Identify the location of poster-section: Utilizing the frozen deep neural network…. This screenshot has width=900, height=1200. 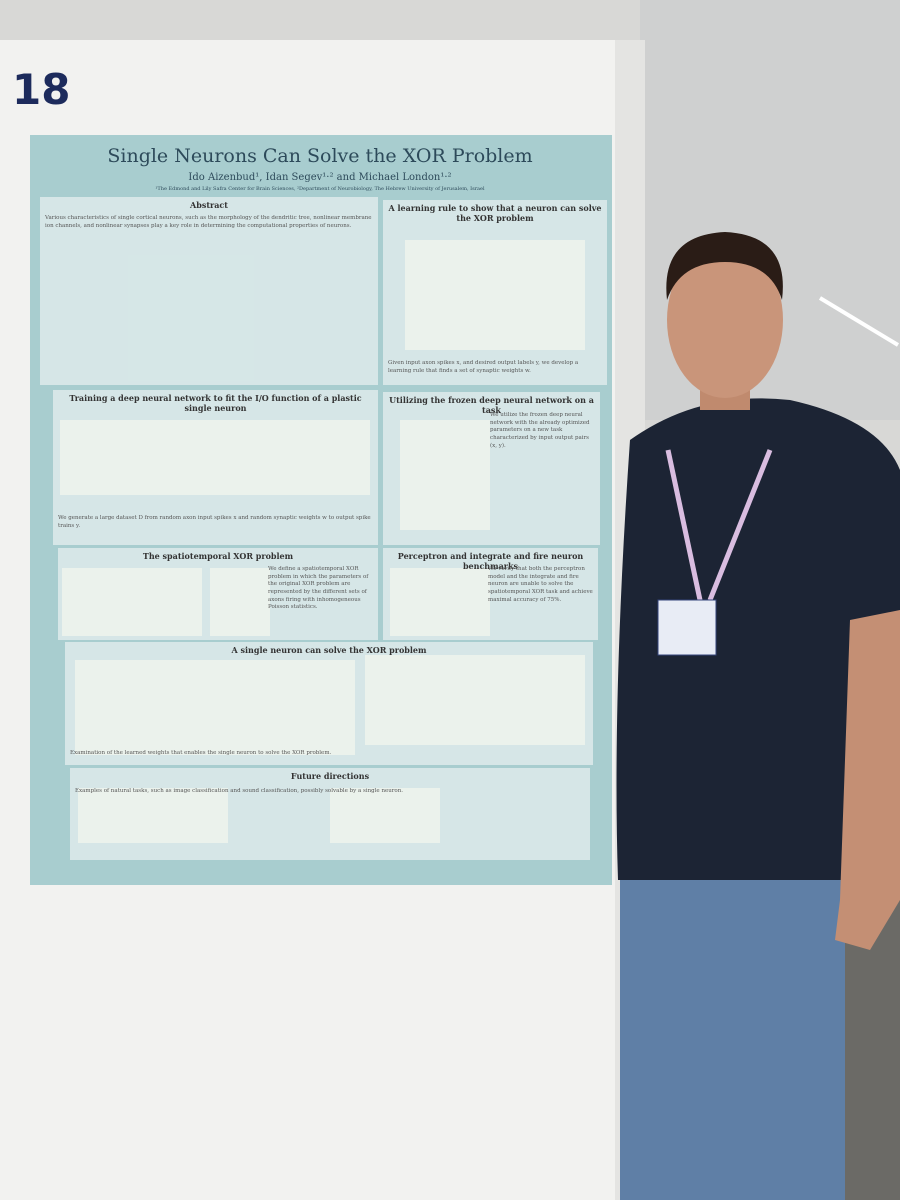
(491, 468).